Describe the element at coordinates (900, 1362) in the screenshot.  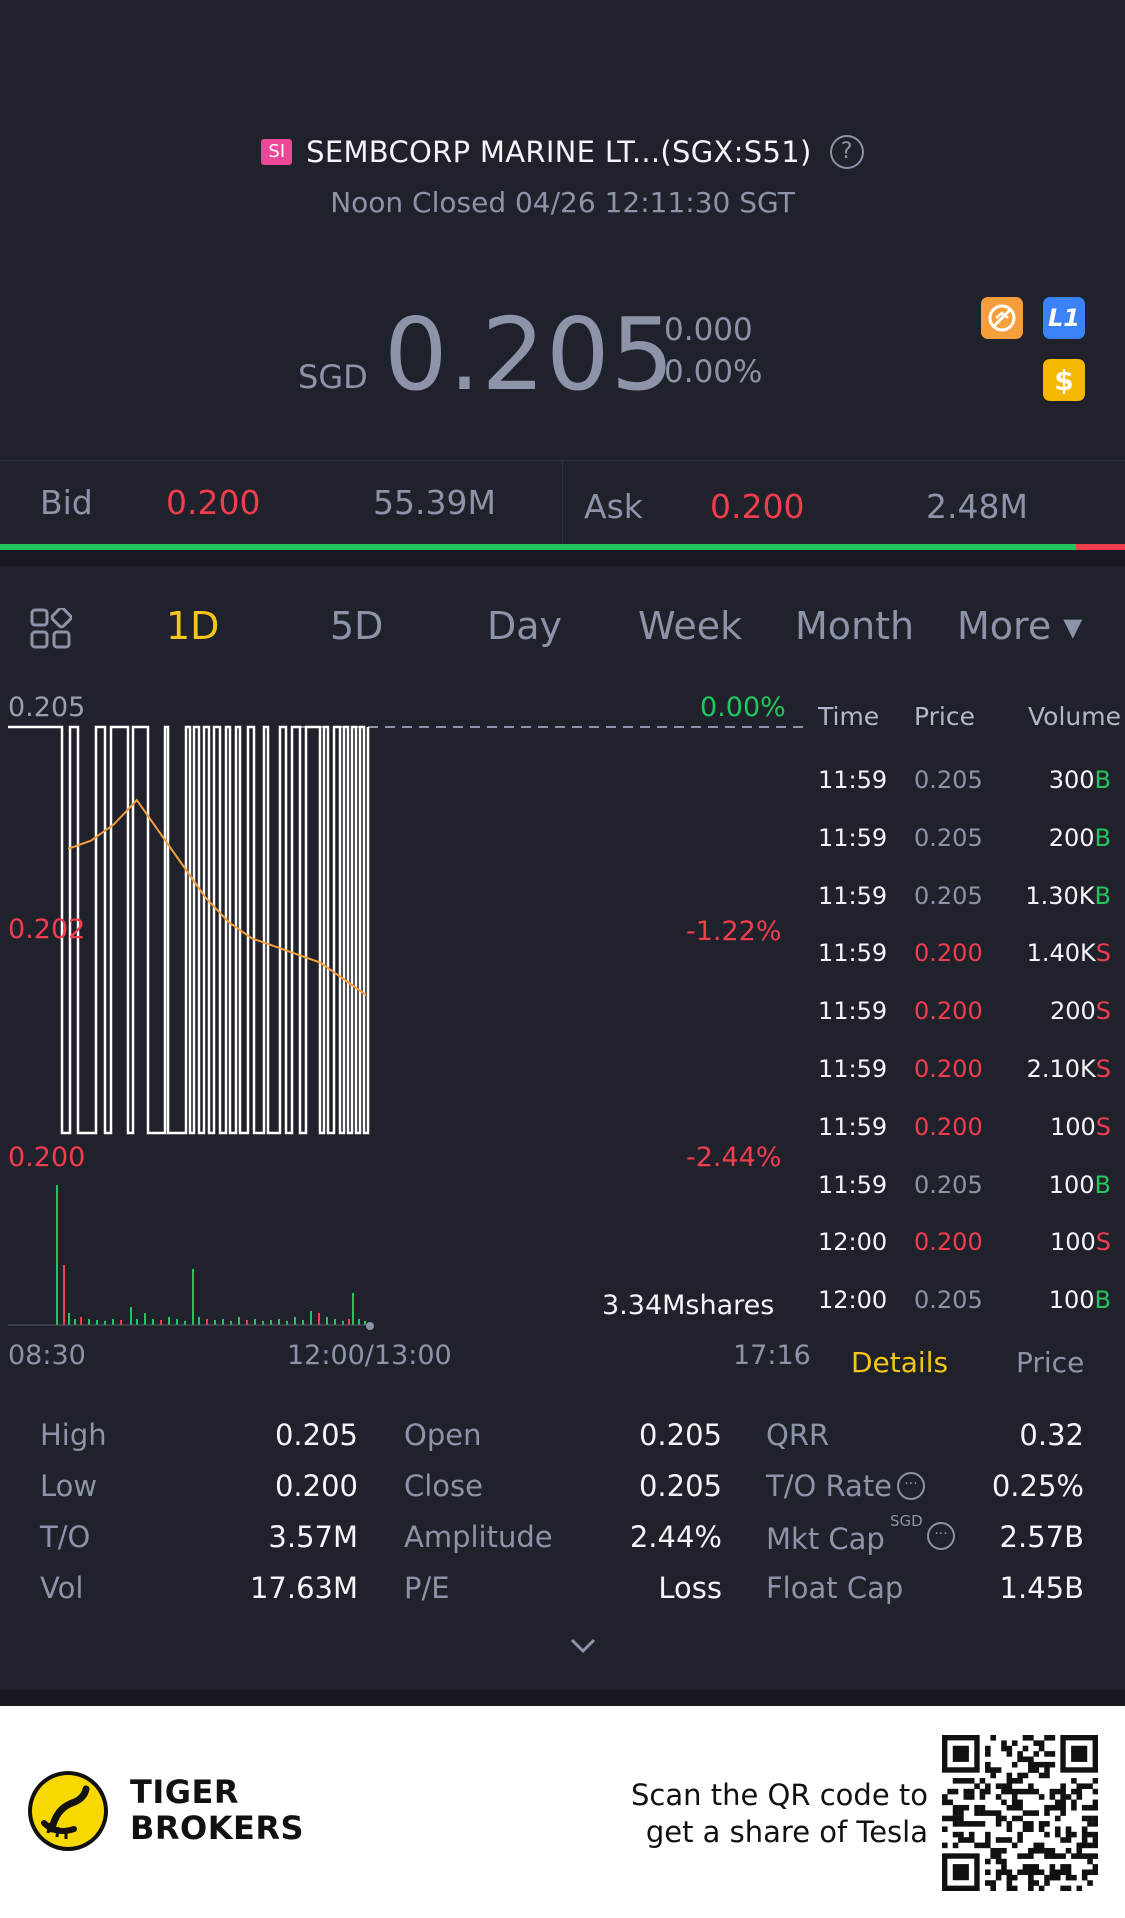
I see `tab-details: Details` at that location.